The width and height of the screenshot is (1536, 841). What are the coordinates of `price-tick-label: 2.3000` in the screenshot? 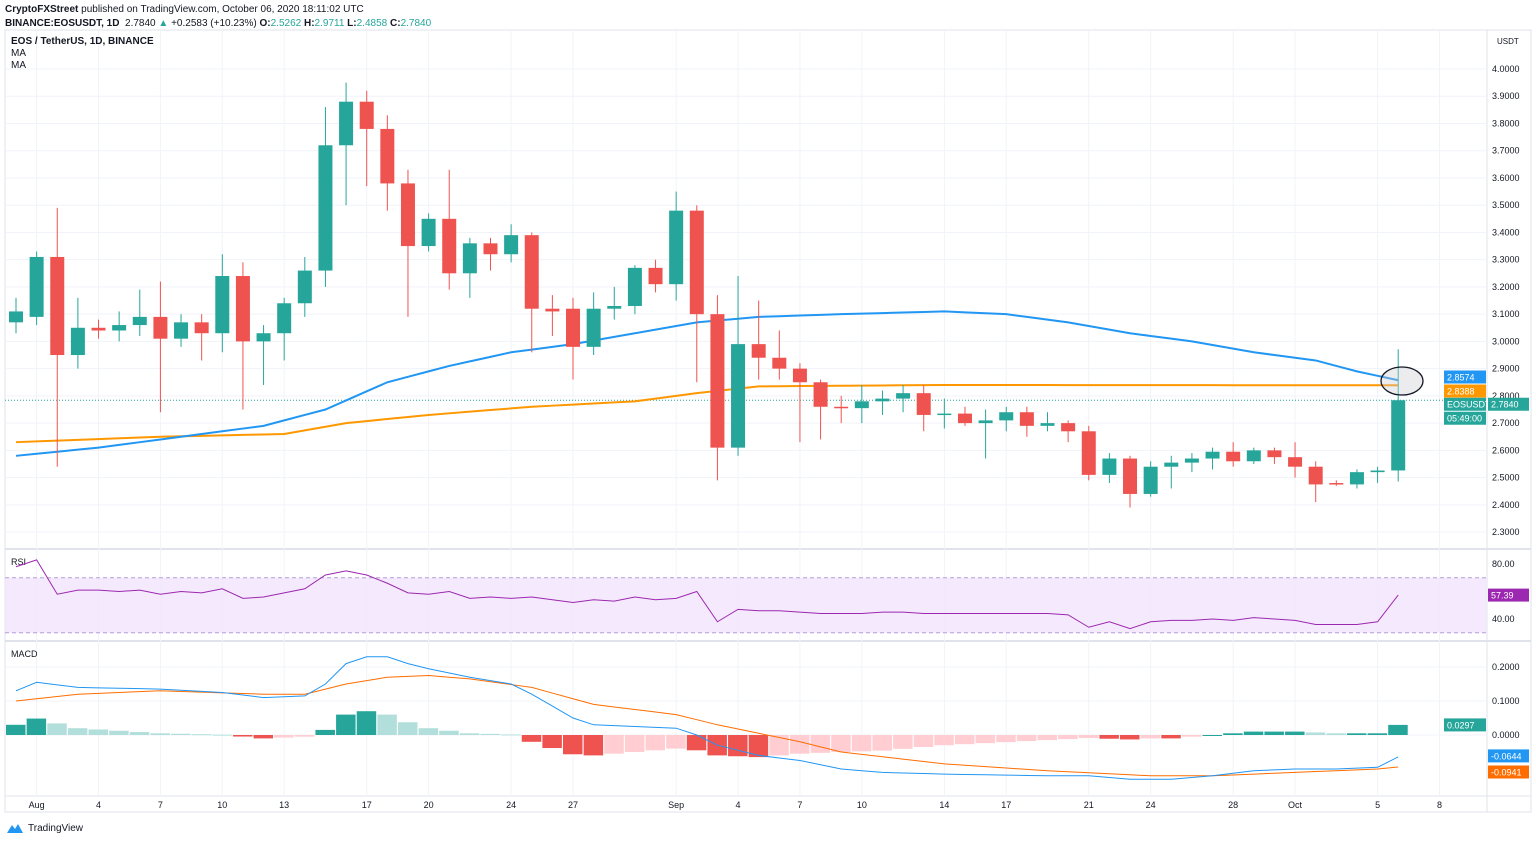 It's located at (1506, 532).